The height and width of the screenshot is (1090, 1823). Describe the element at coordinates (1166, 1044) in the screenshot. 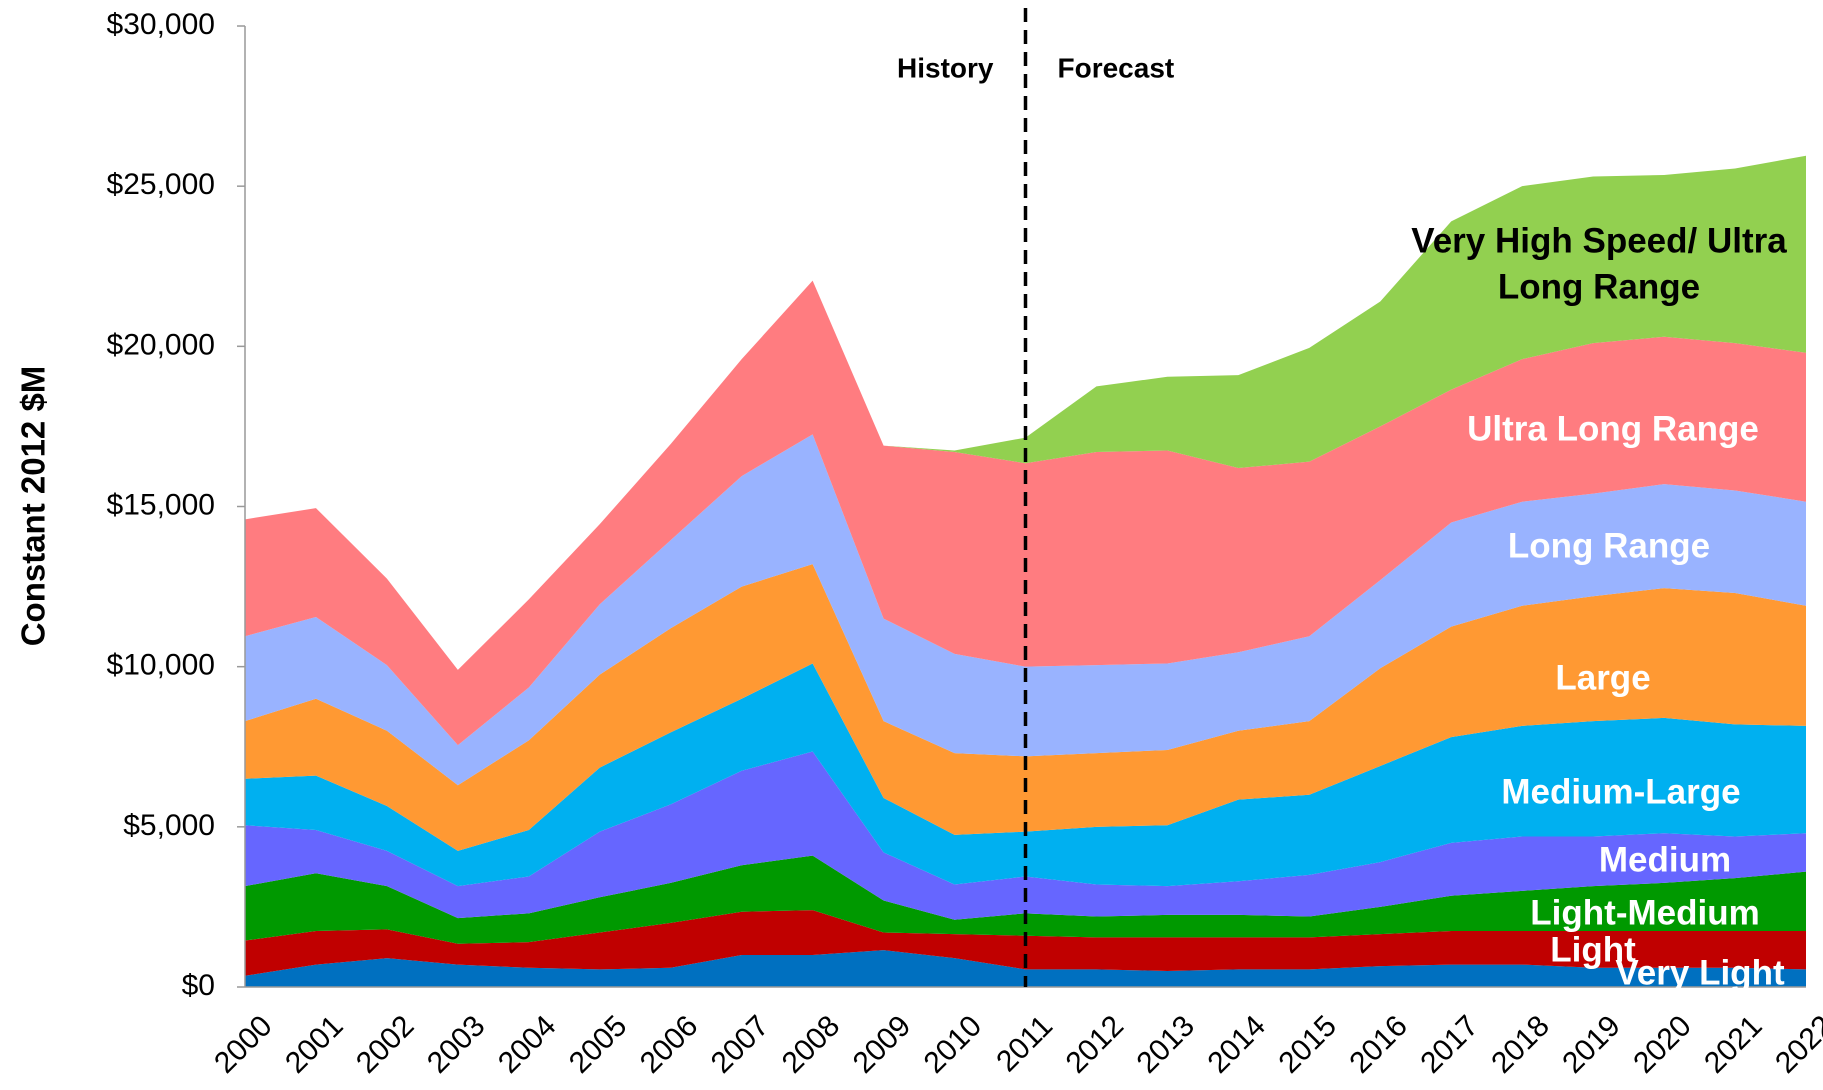

I see `x-tick-label: 2013` at that location.